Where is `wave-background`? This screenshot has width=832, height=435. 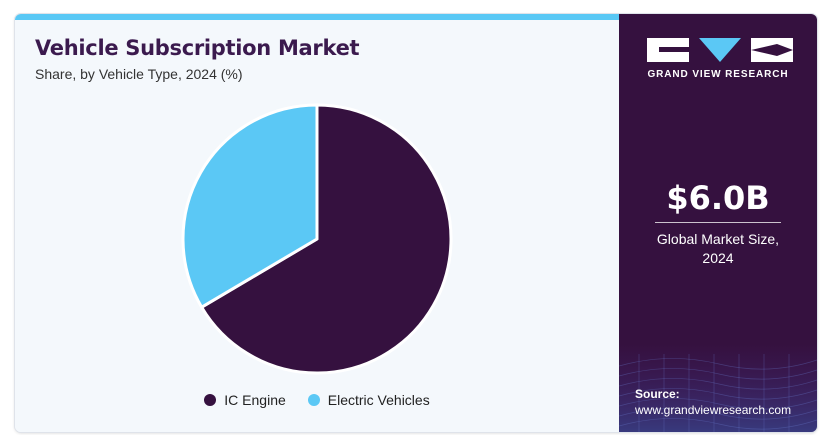 wave-background is located at coordinates (718, 388).